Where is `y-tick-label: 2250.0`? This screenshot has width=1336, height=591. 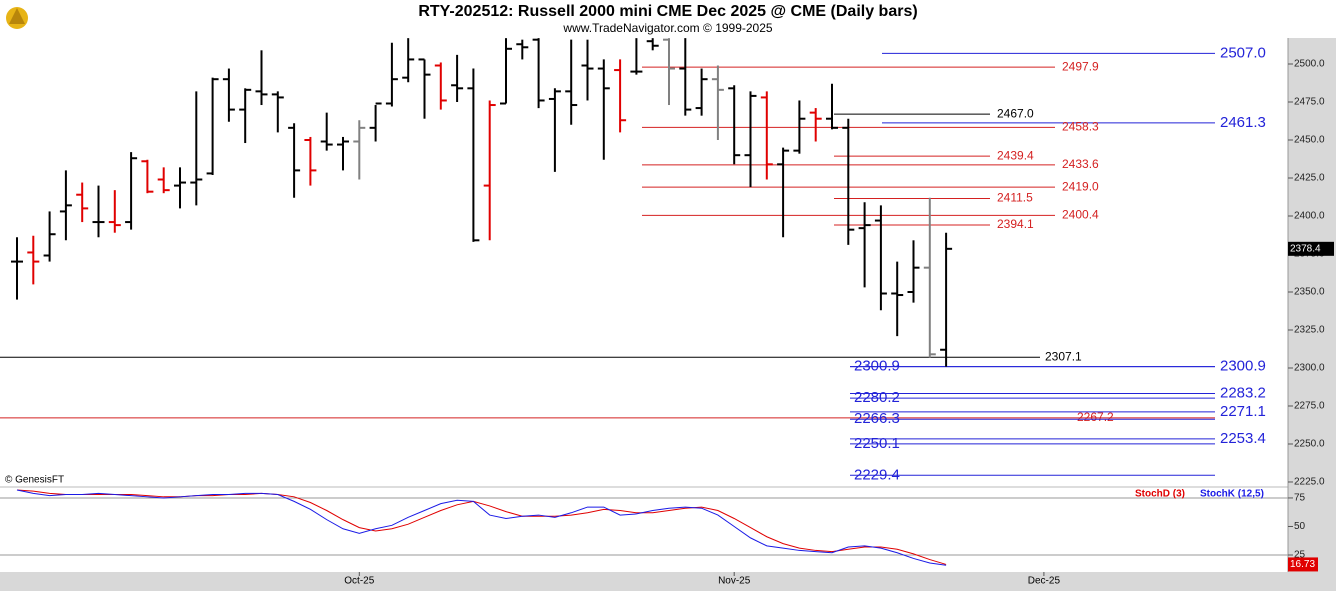 y-tick-label: 2250.0 is located at coordinates (1309, 444).